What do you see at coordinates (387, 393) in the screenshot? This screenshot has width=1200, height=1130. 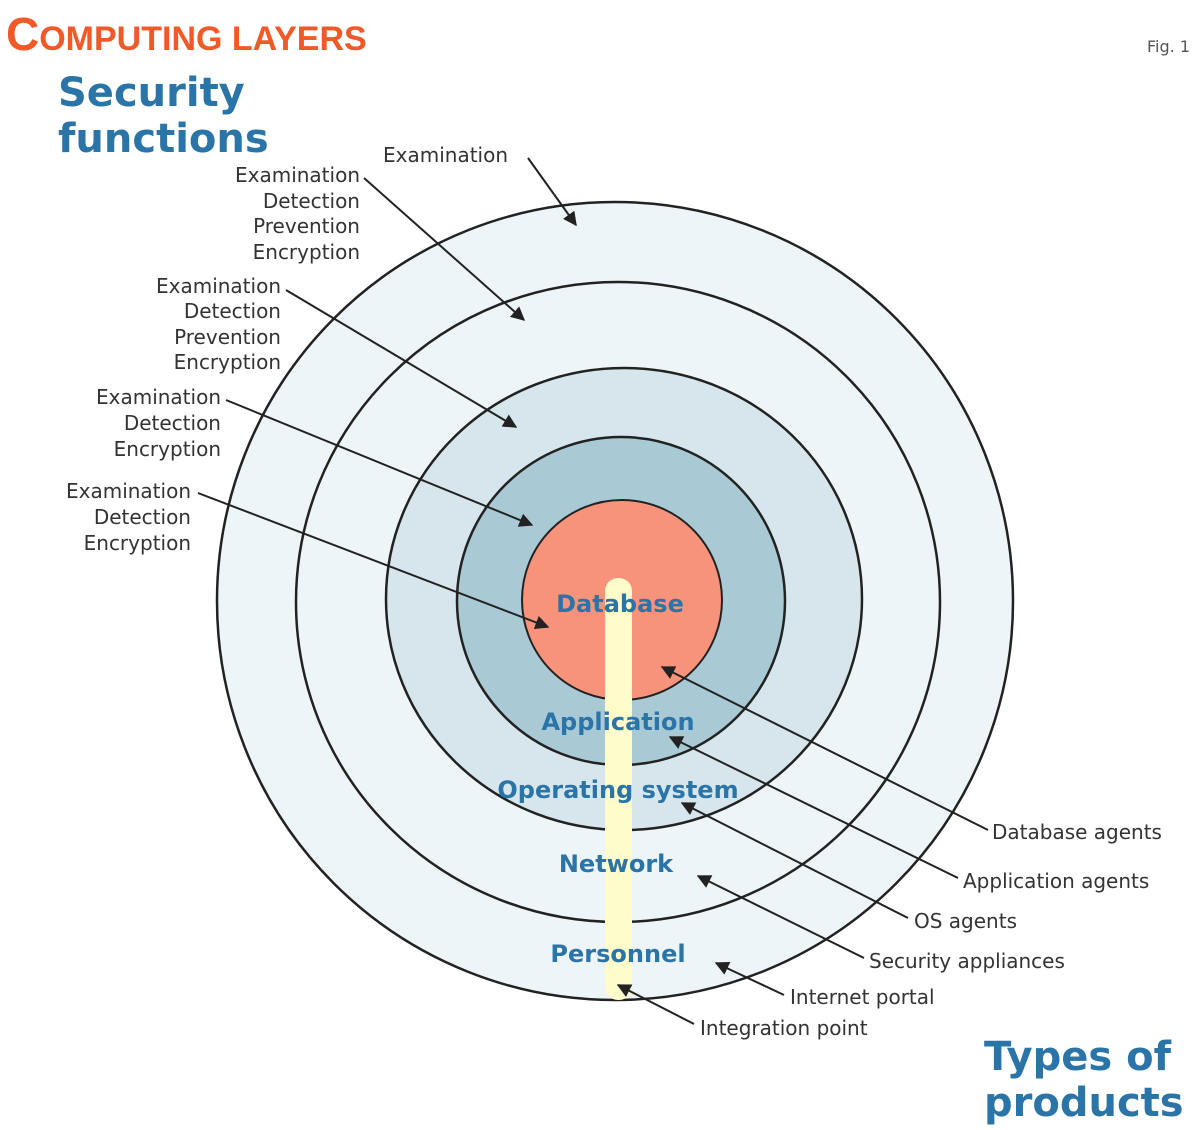 I see `security-function-arrows` at bounding box center [387, 393].